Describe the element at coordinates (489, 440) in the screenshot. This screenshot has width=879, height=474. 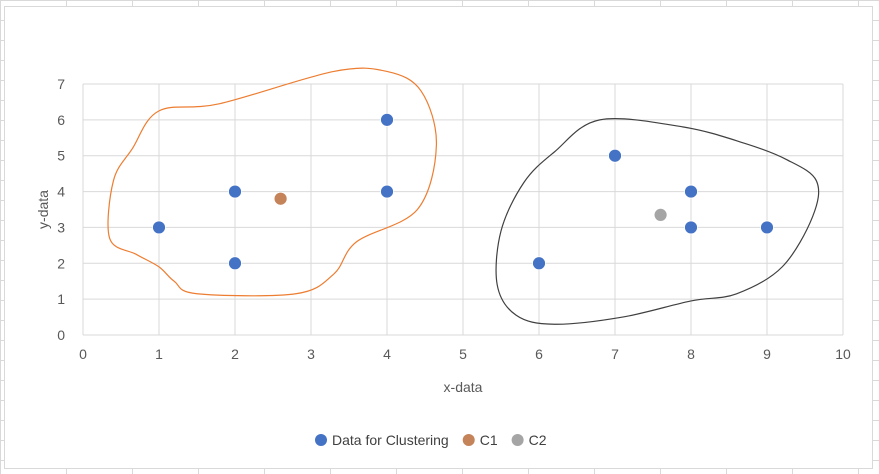
I see `legend-label: C1` at that location.